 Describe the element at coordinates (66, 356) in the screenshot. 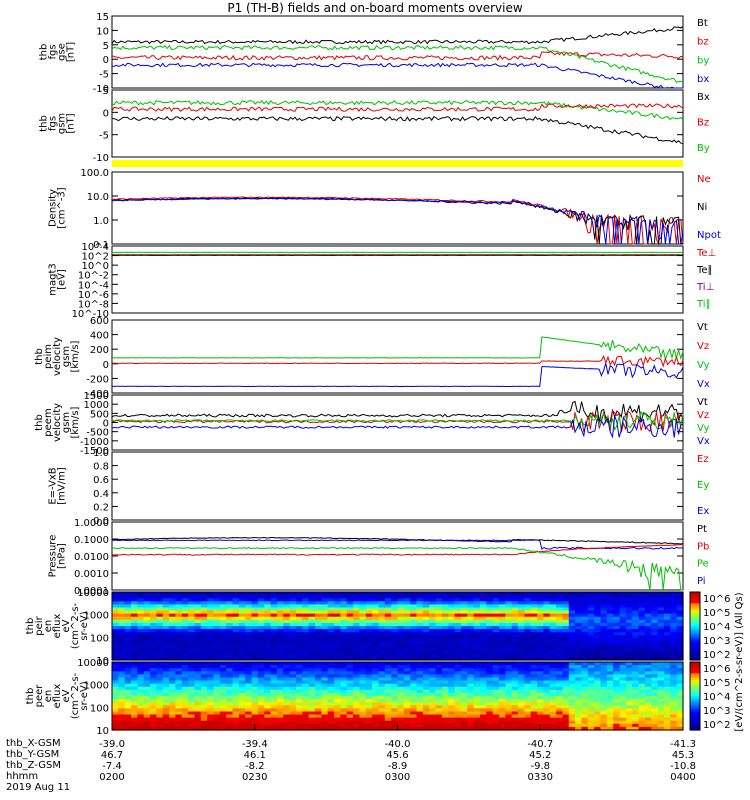

I see `ylabel-peim-3: gsm` at that location.